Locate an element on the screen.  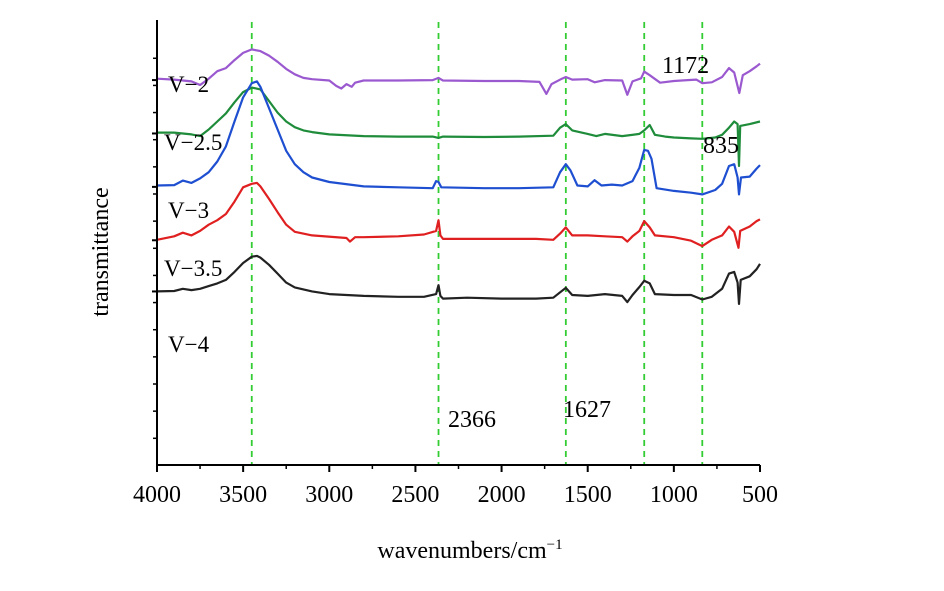
series-label-v-3.5: V−3.5 is located at coordinates (193, 268).